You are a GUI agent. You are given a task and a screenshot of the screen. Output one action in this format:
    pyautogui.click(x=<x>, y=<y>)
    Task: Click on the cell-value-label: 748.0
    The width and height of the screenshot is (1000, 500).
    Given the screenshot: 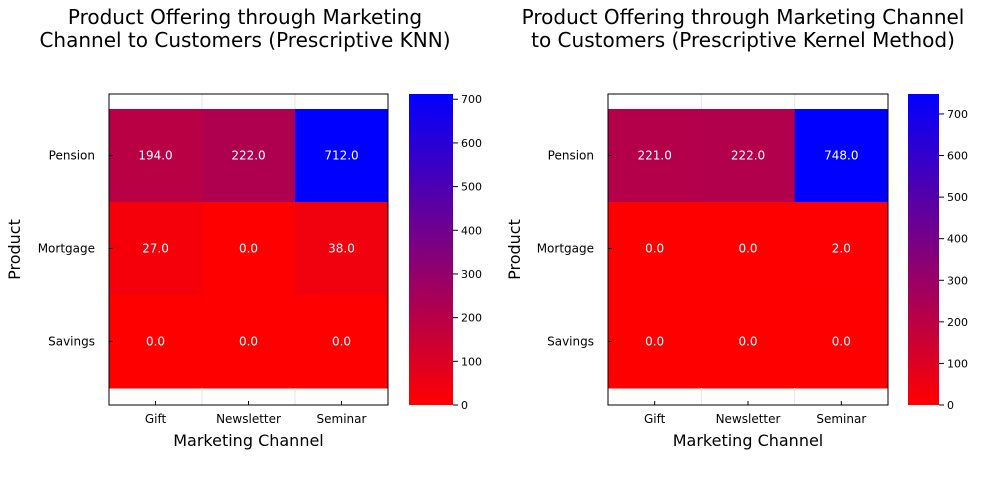 What is the action you would take?
    pyautogui.click(x=841, y=156)
    